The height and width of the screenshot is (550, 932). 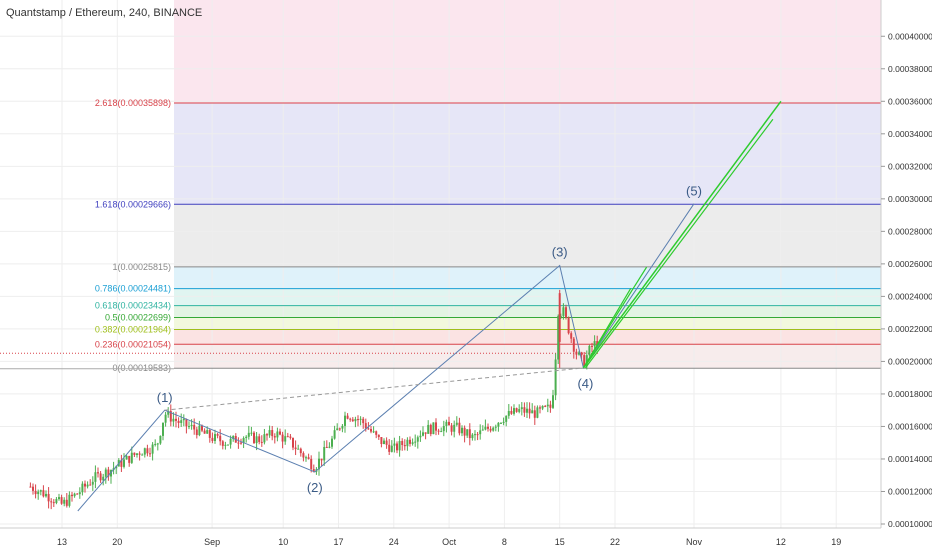 What do you see at coordinates (910, 459) in the screenshot?
I see `y-tick-label: 0.00014000` at bounding box center [910, 459].